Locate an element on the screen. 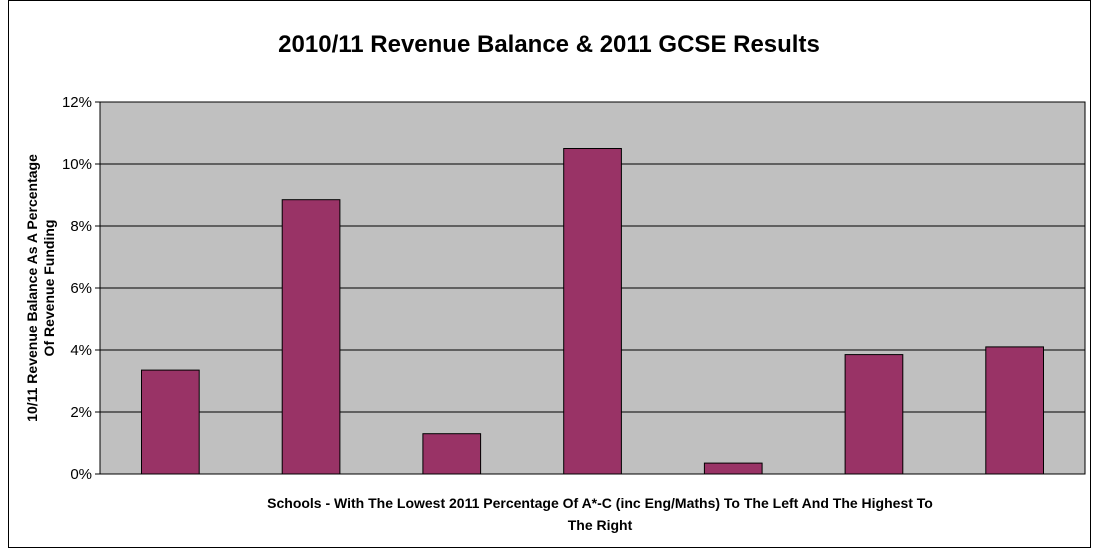 Image resolution: width=1095 pixels, height=550 pixels. y-tick-label: 0% is located at coordinates (81, 474).